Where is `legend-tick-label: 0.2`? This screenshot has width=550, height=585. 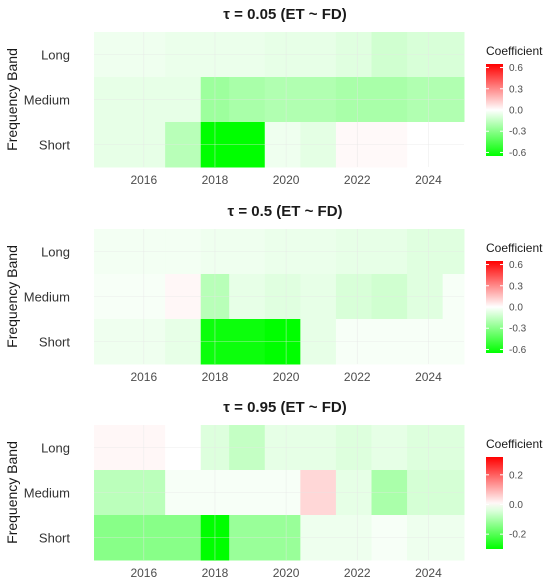 legend-tick-label: 0.2 is located at coordinates (516, 475).